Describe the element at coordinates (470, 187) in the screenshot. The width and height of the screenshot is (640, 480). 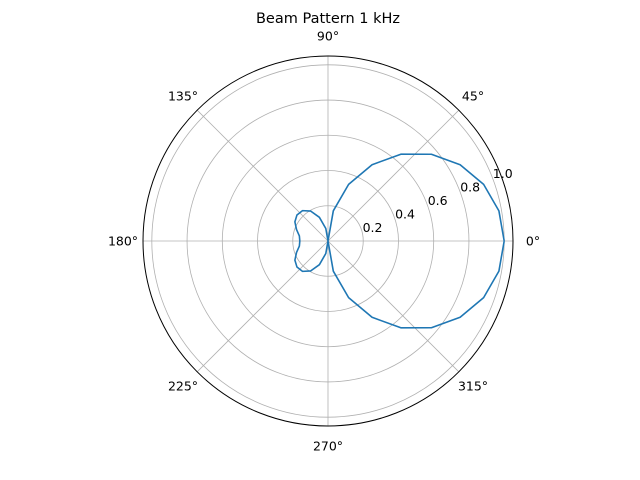
I see `r-tick-label-3: 0.8` at that location.